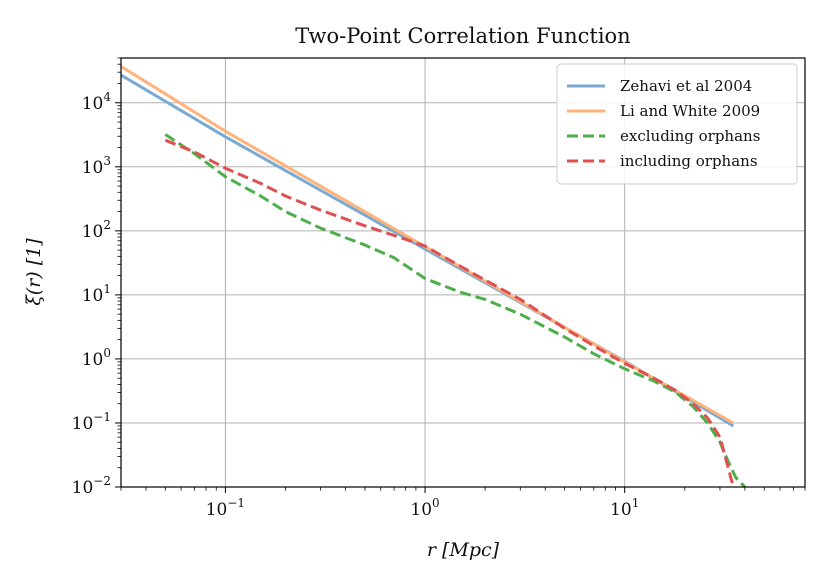  What do you see at coordinates (463, 550) in the screenshot?
I see `x-axis-label: r [Mpc]` at bounding box center [463, 550].